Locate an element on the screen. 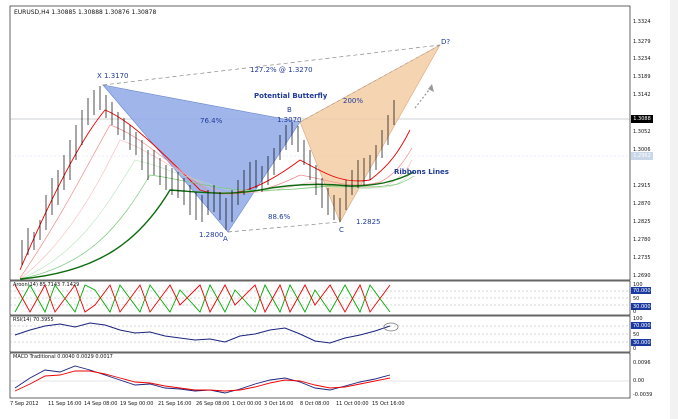  right-scrollbar is located at coordinates (674, 209).